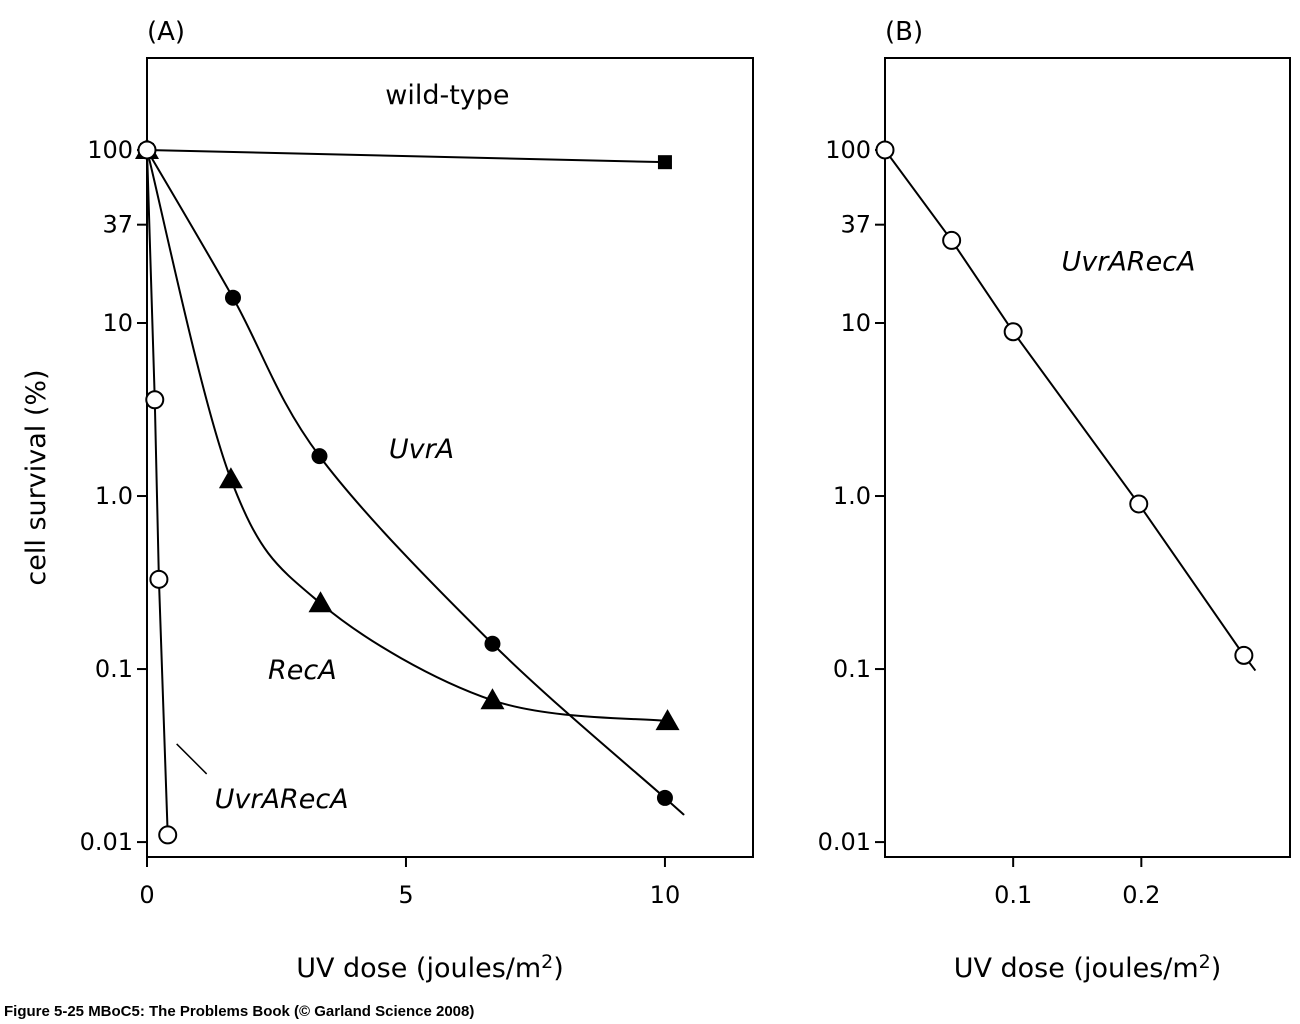 The height and width of the screenshot is (1024, 1300). What do you see at coordinates (1013, 895) in the screenshot?
I see `x-tick-label: 0.1` at bounding box center [1013, 895].